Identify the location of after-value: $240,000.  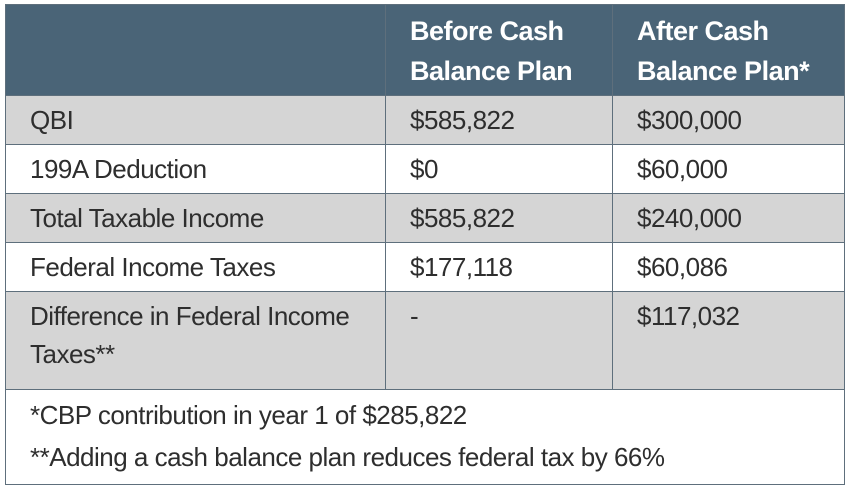
(728, 218).